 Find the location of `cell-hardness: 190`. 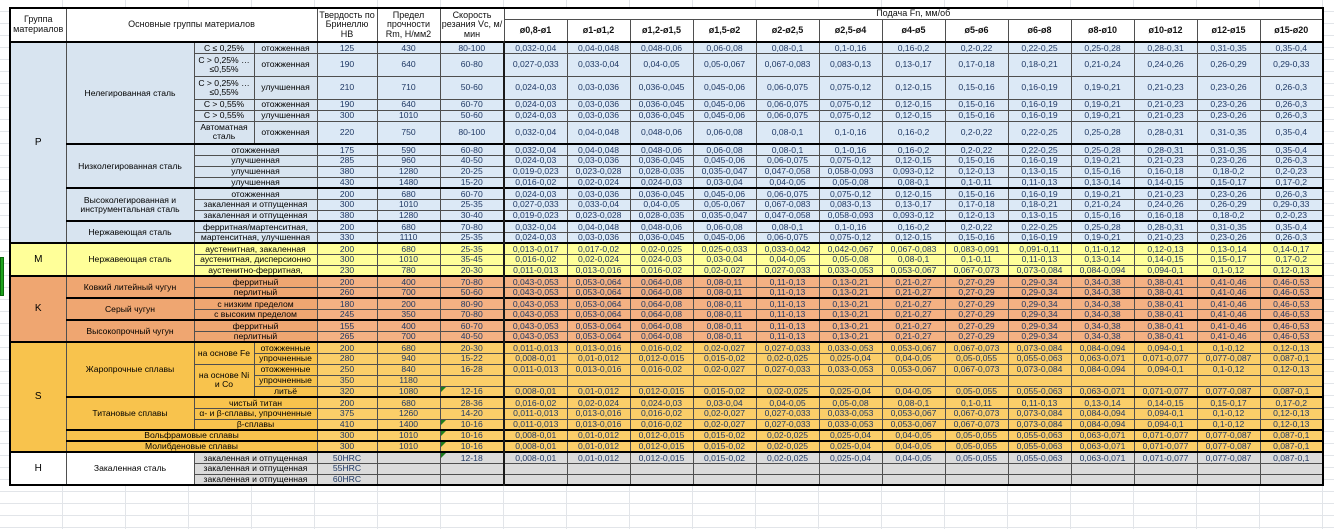

cell-hardness: 190 is located at coordinates (347, 64).